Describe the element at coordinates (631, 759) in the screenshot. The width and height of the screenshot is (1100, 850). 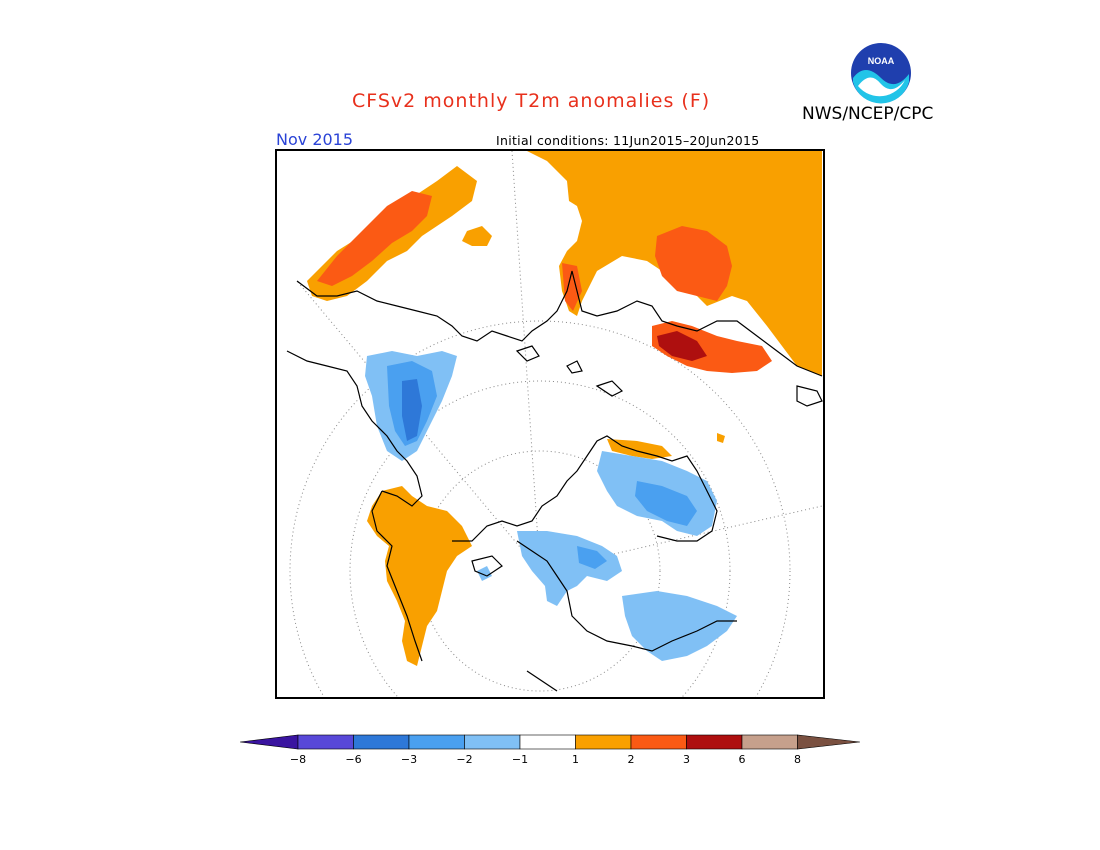
I see `legend-tick-label: 2` at that location.